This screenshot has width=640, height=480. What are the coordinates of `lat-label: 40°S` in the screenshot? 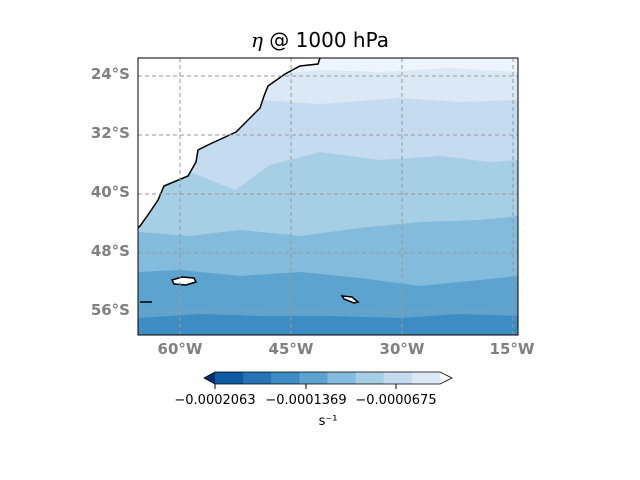 It's located at (110, 192).